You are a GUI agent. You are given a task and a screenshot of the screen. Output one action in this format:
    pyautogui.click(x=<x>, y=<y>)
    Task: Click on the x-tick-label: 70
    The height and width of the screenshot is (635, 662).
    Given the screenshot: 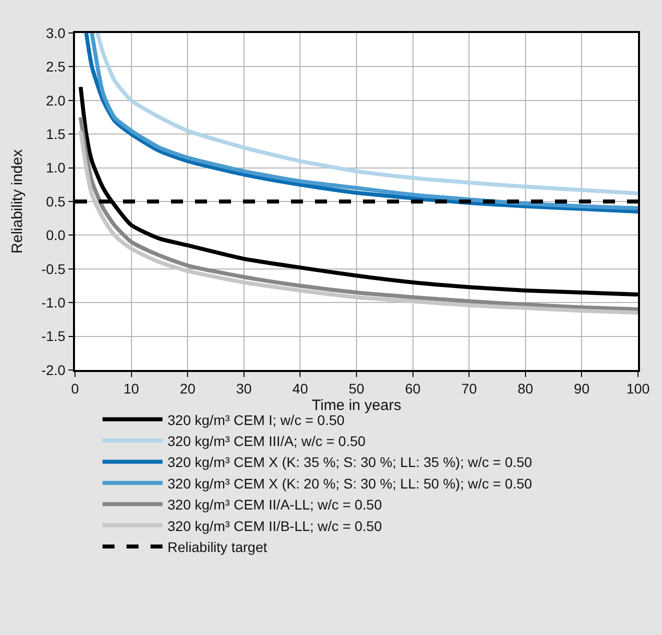 What is the action you would take?
    pyautogui.click(x=469, y=388)
    